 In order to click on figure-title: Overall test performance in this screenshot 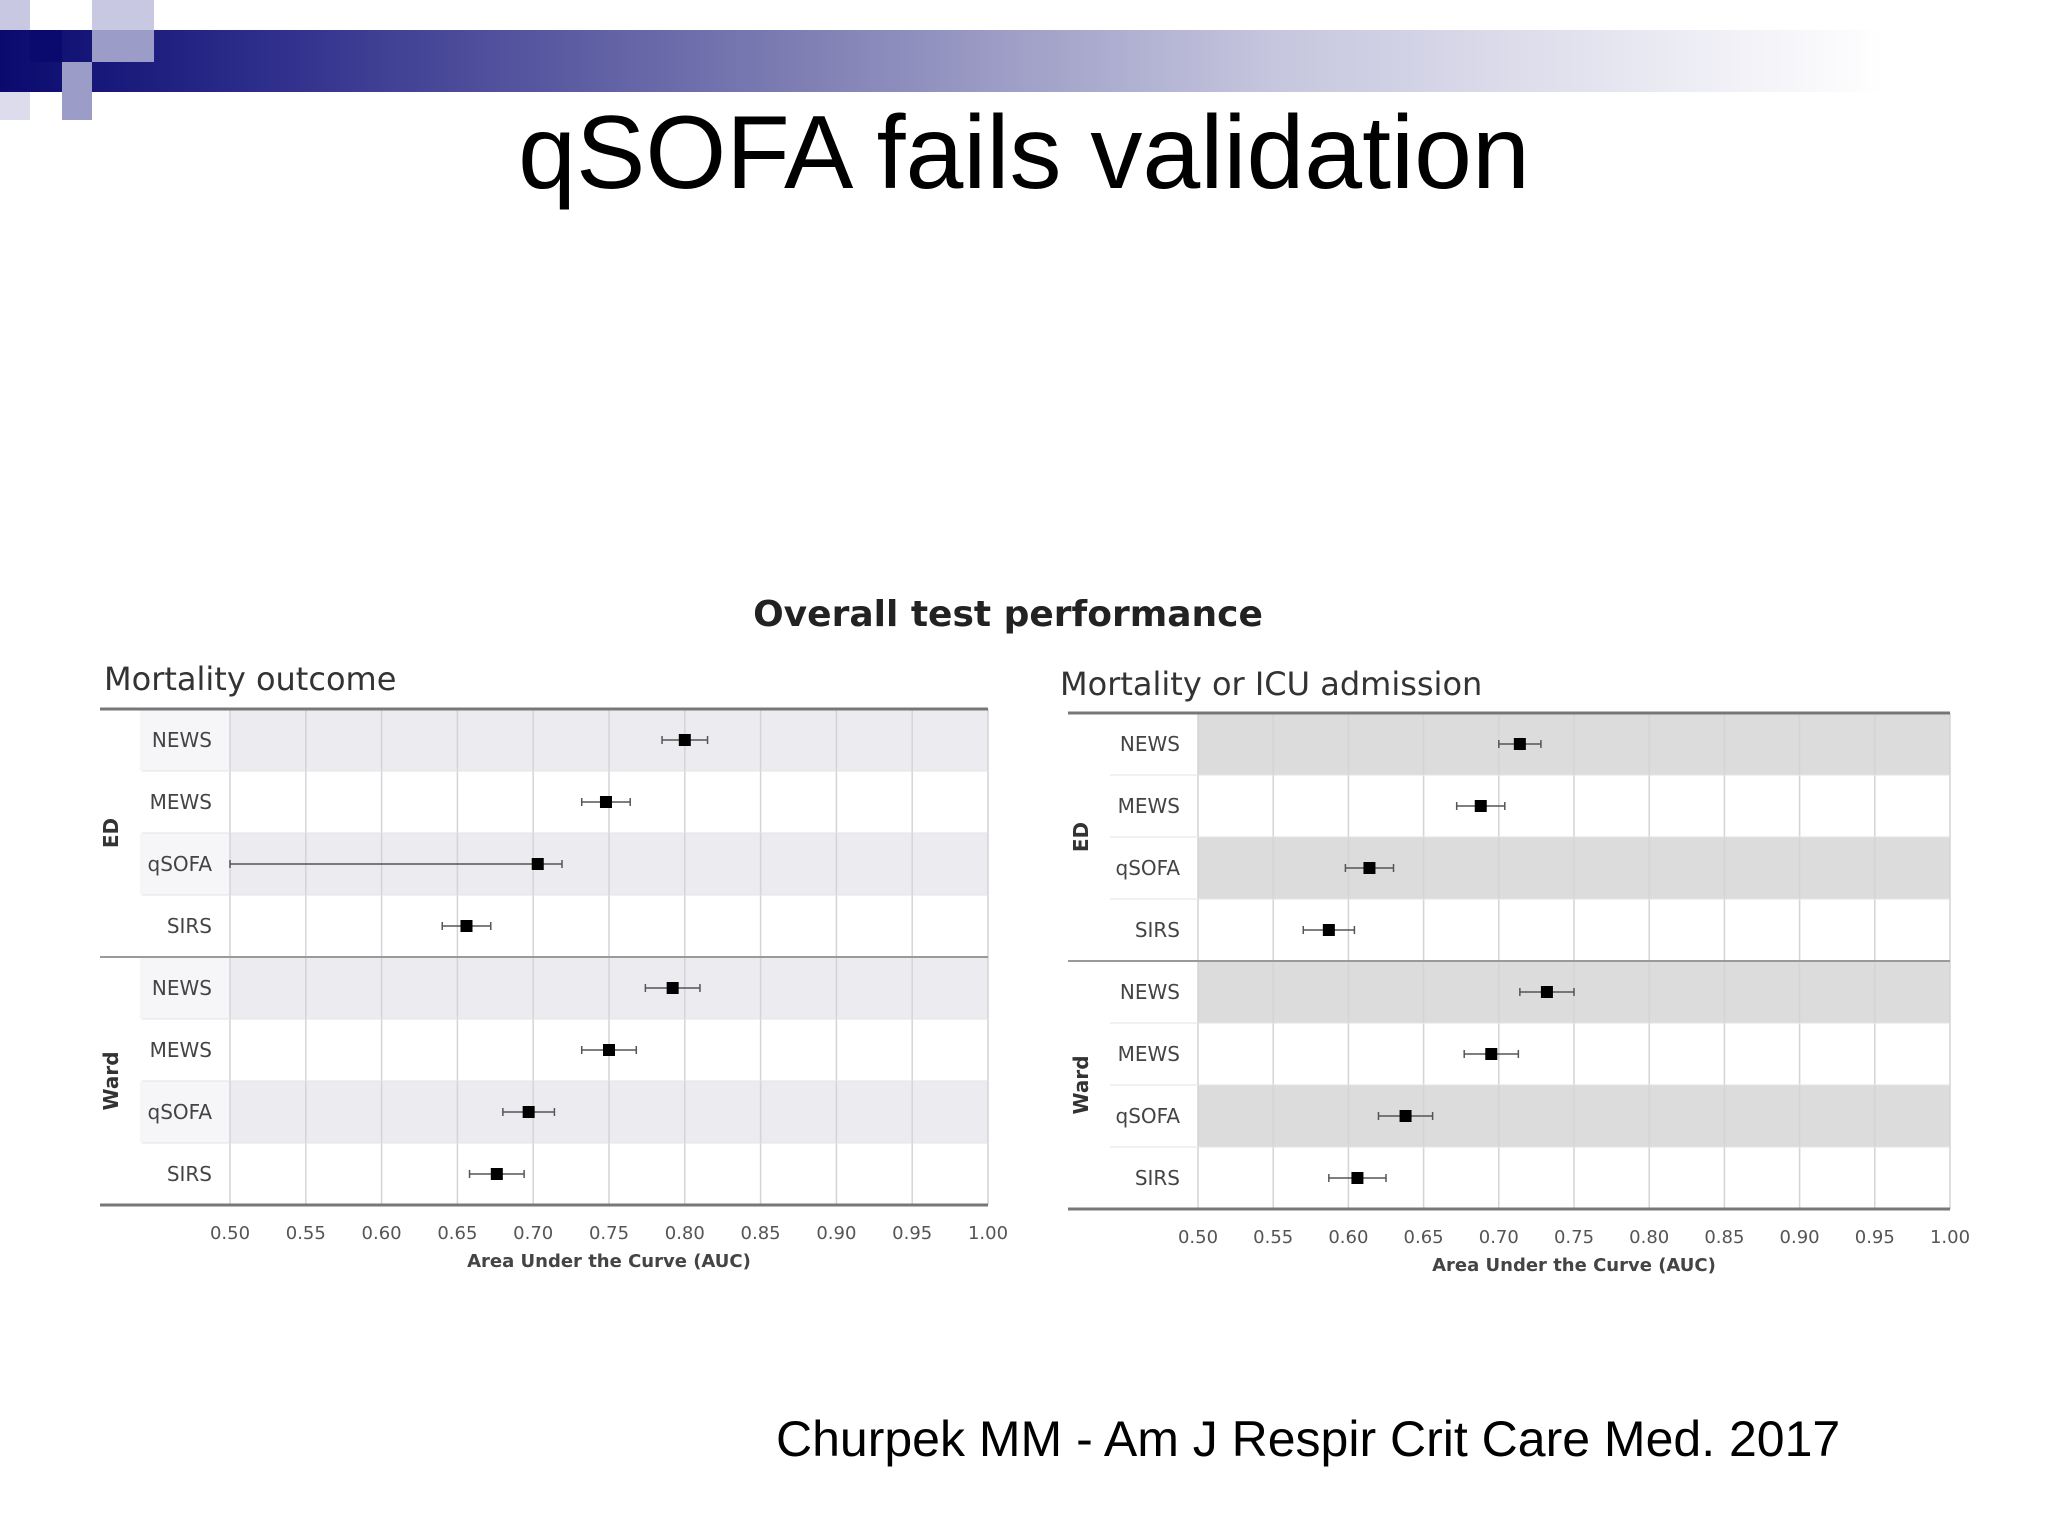, I will do `click(1008, 614)`.